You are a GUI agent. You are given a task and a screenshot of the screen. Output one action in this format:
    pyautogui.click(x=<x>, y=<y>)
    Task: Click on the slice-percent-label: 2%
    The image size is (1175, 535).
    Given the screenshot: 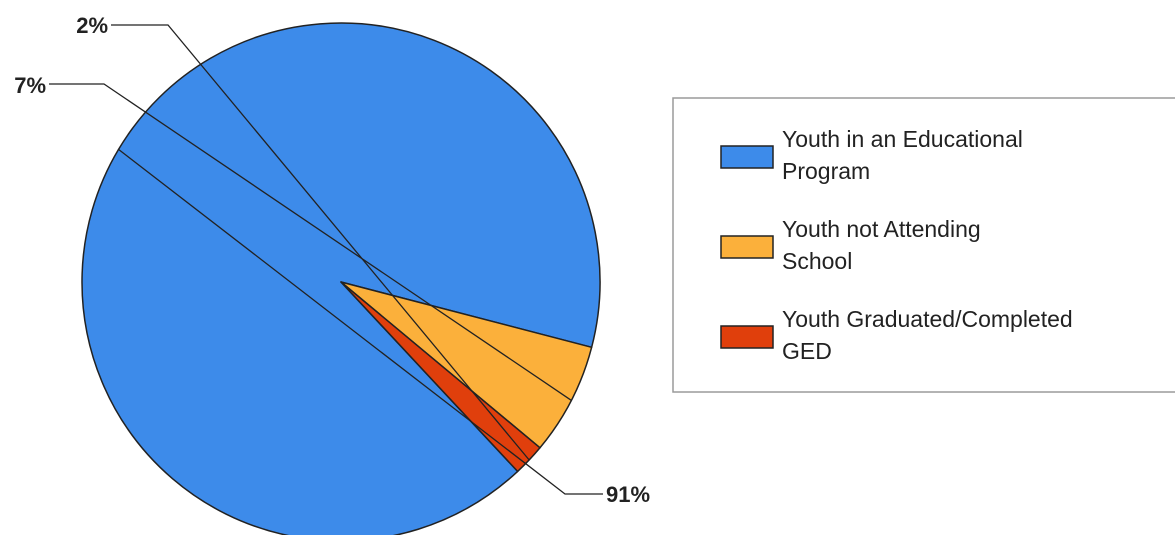 What is the action you would take?
    pyautogui.click(x=92, y=25)
    